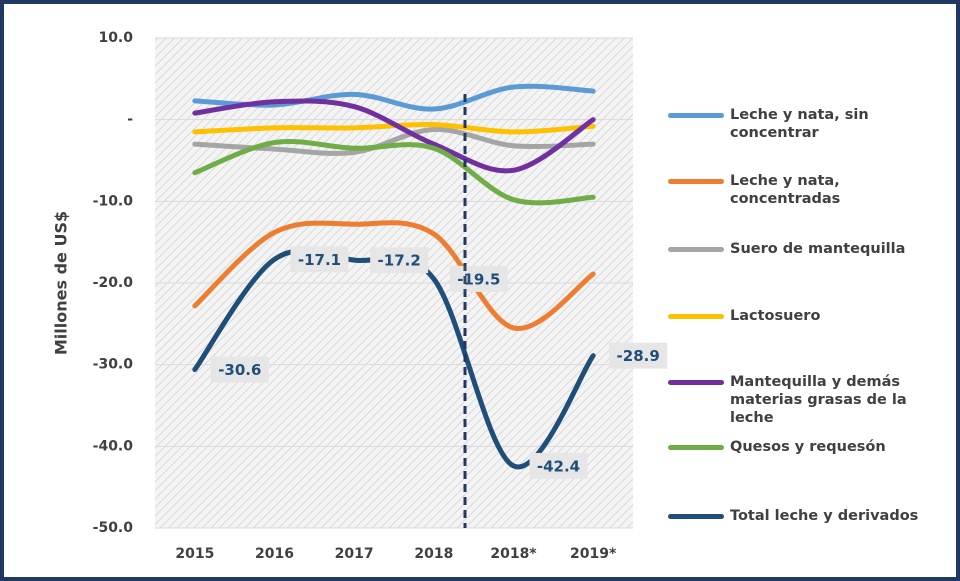 The width and height of the screenshot is (960, 581). What do you see at coordinates (799, 124) in the screenshot?
I see `legend-label: Leche y nata, sin concentrar` at bounding box center [799, 124].